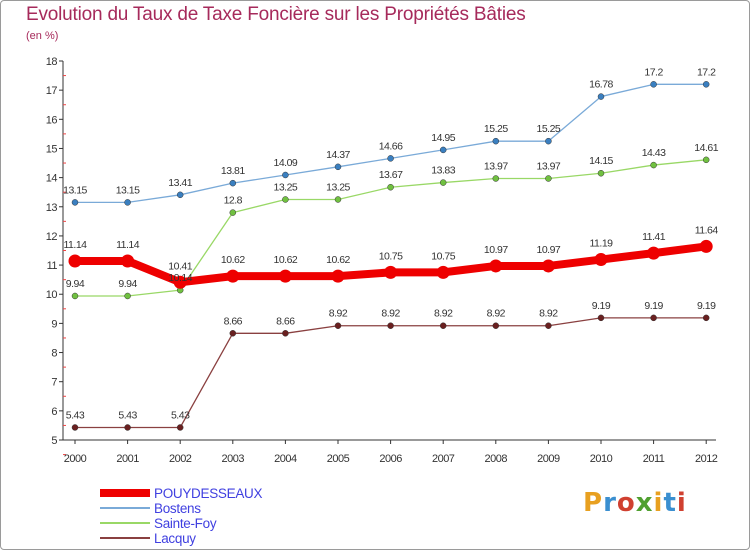  I want to click on data-label-bostens: 13.41, so click(180, 183).